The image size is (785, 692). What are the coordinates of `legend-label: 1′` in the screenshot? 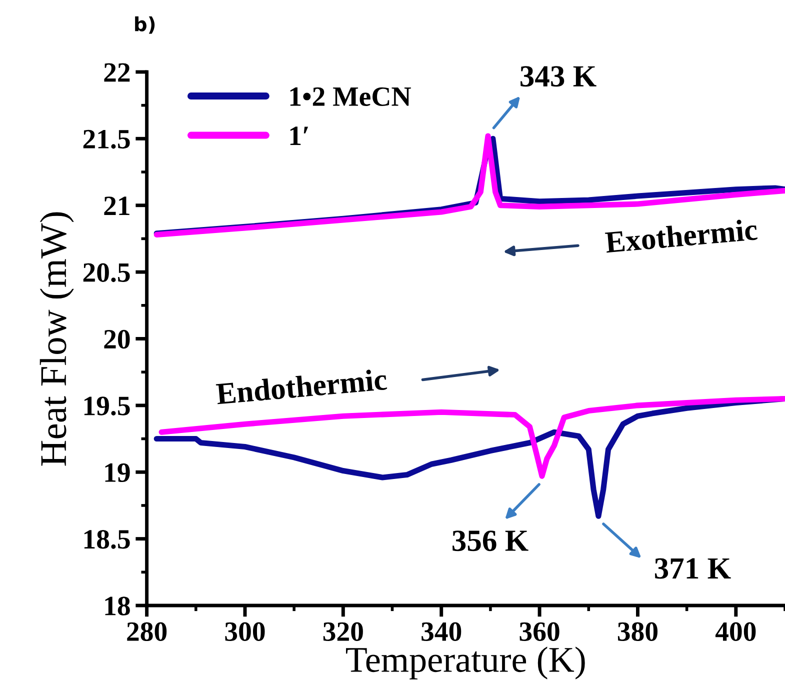 It's located at (299, 135).